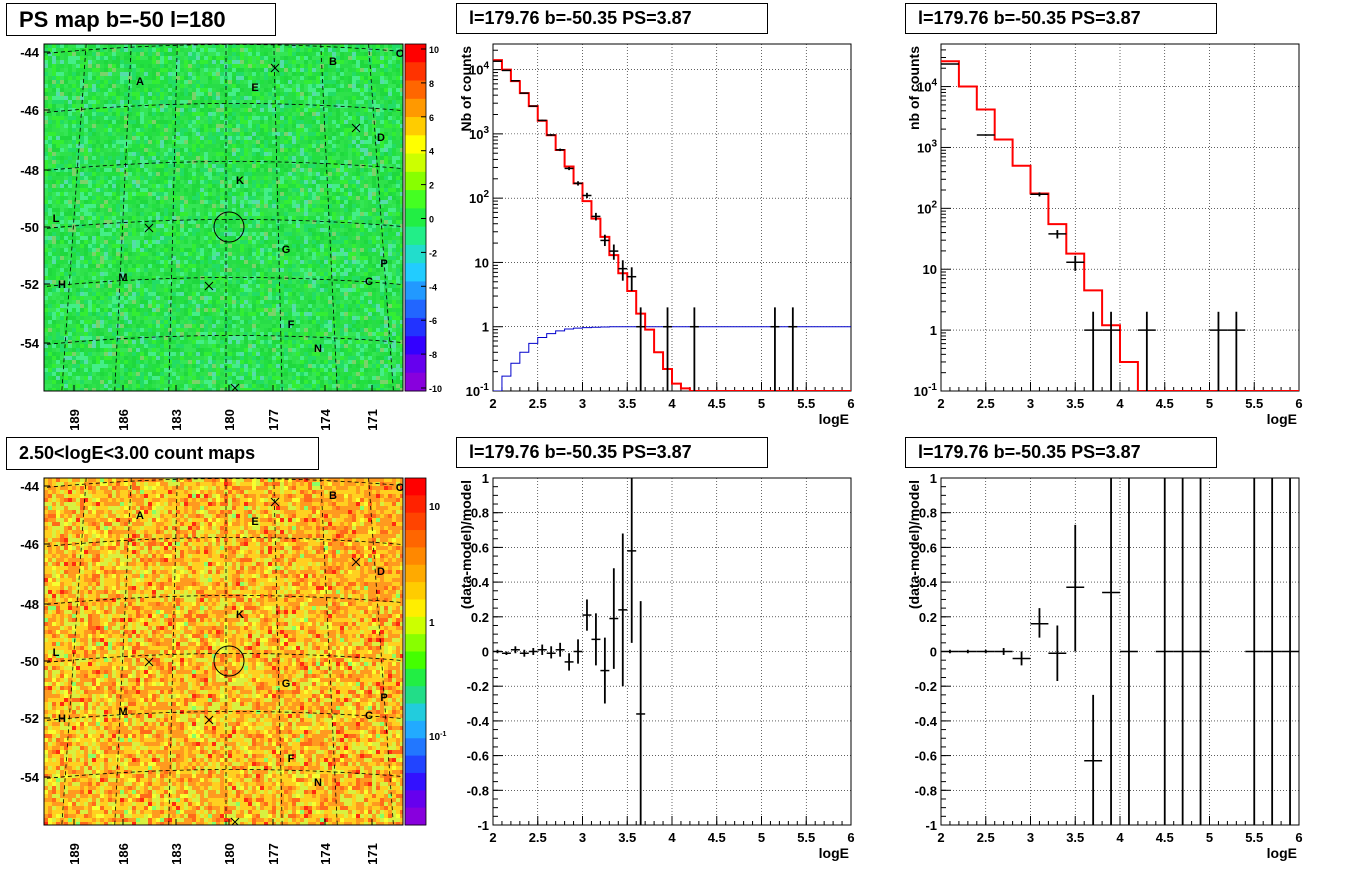  I want to click on map-x-tick-label: 180, so click(229, 420).